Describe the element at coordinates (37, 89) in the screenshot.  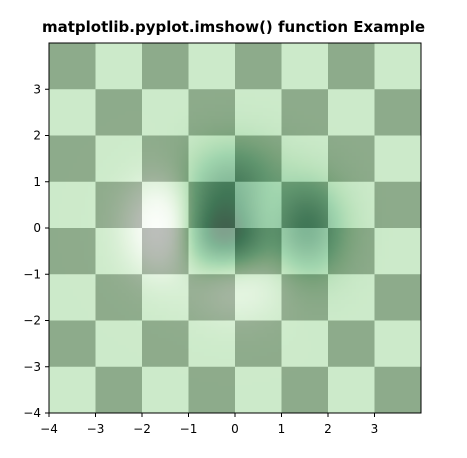
I see `y-tick-label: 3` at that location.